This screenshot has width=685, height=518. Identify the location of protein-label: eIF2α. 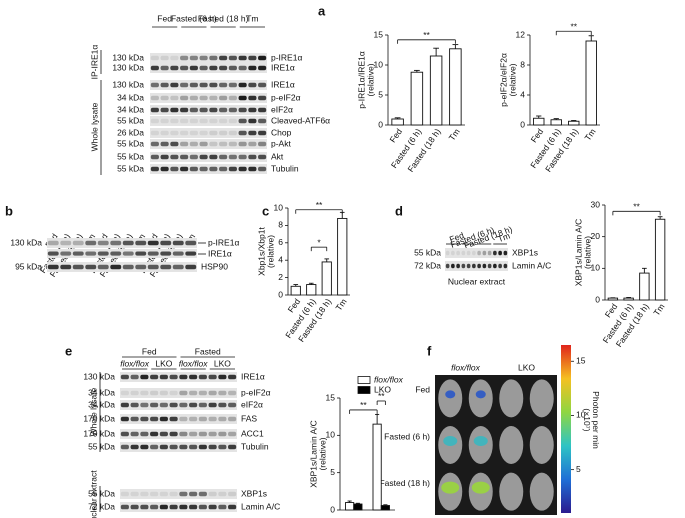
(252, 404).